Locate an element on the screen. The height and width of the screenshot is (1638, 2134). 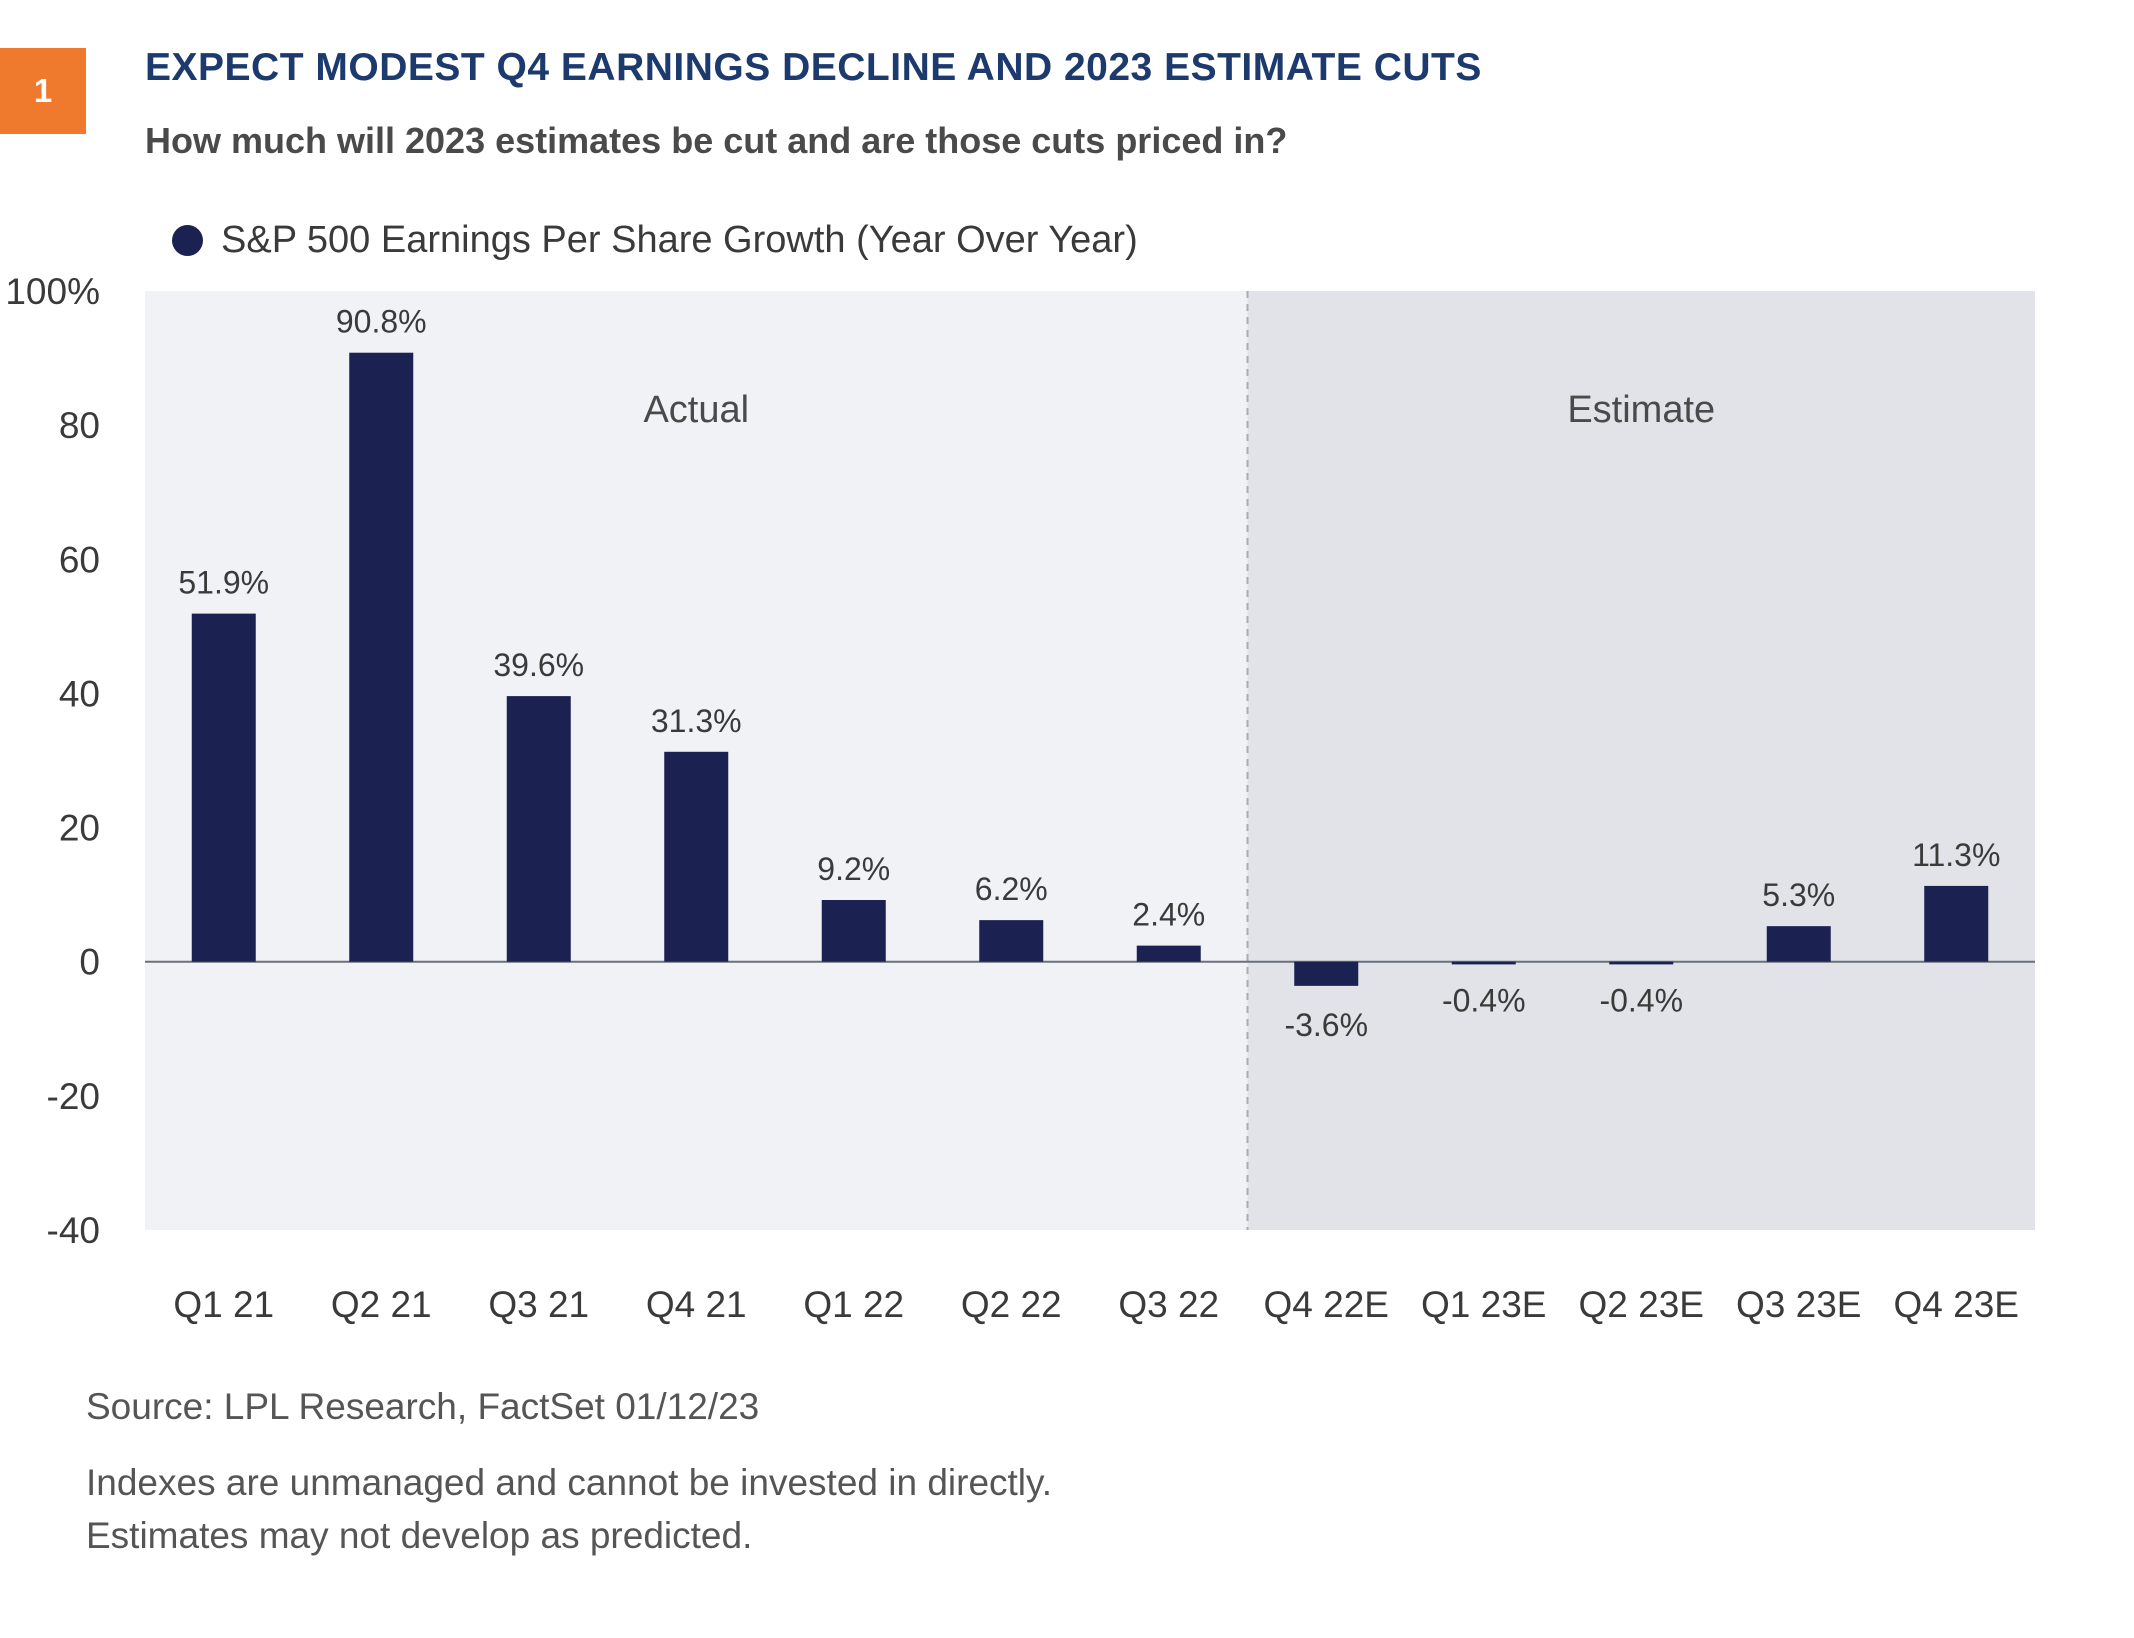
figure-number-badge: 1 is located at coordinates (43, 91).